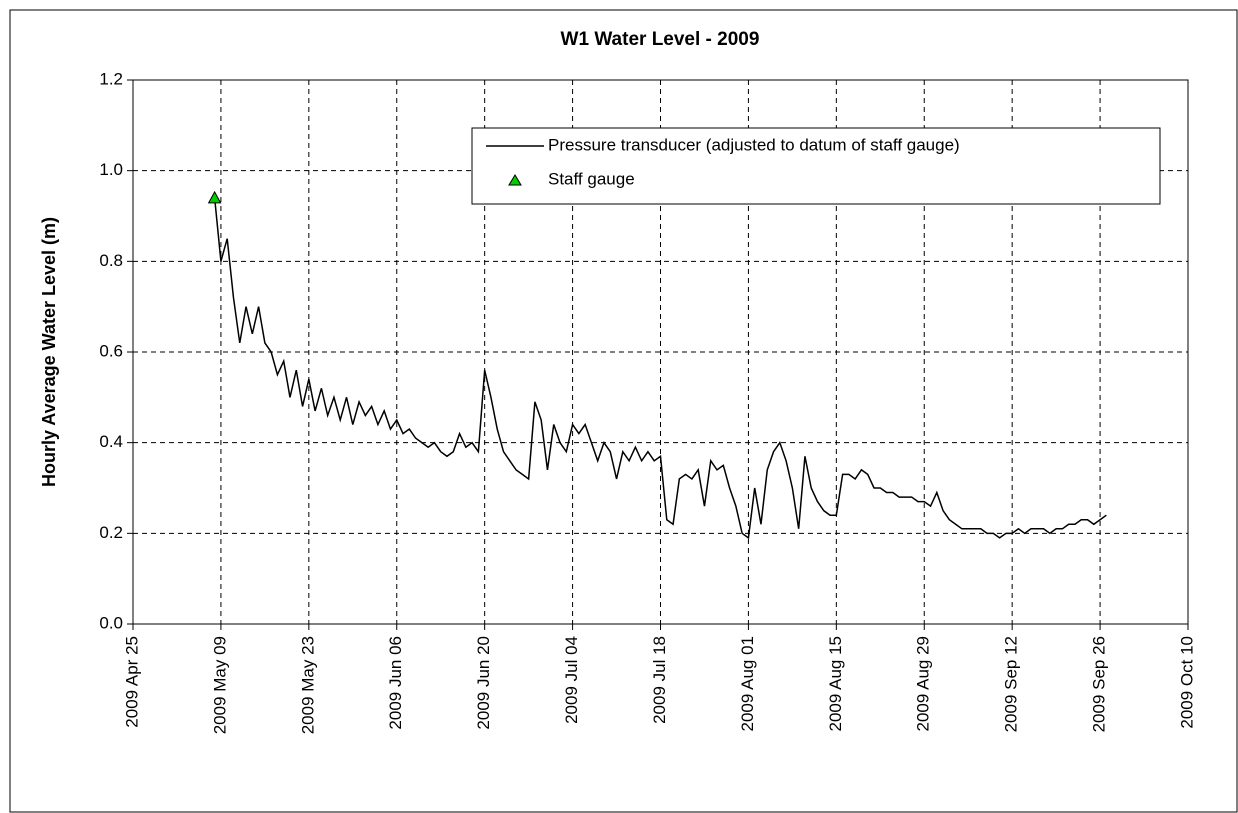  Describe the element at coordinates (111, 441) in the screenshot. I see `y-tick-label: 0.4` at that location.